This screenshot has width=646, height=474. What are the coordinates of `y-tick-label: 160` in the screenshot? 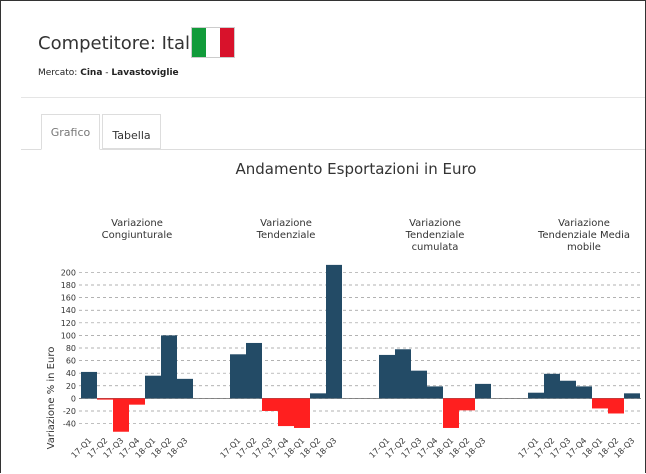 It's located at (68, 298).